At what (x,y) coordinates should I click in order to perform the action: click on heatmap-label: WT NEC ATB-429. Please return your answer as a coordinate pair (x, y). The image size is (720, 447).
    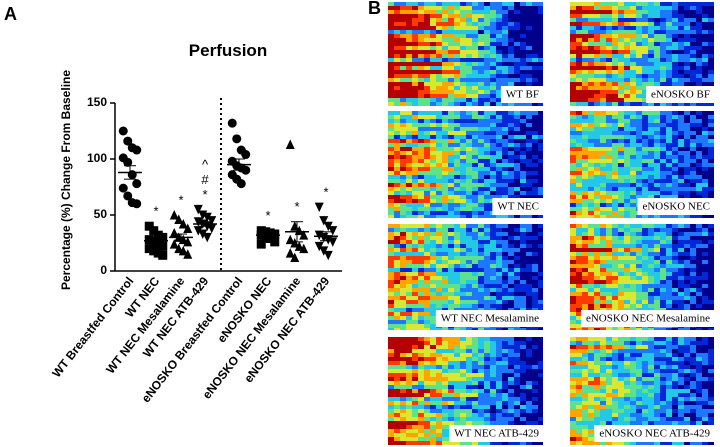
    Looking at the image, I should click on (496, 434).